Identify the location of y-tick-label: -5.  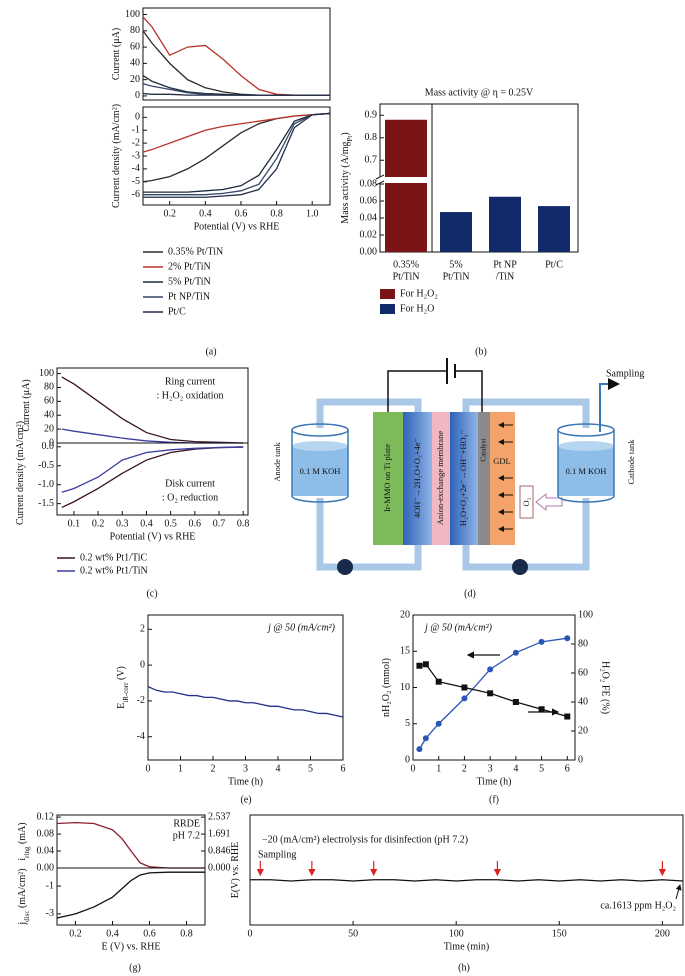
(136, 181).